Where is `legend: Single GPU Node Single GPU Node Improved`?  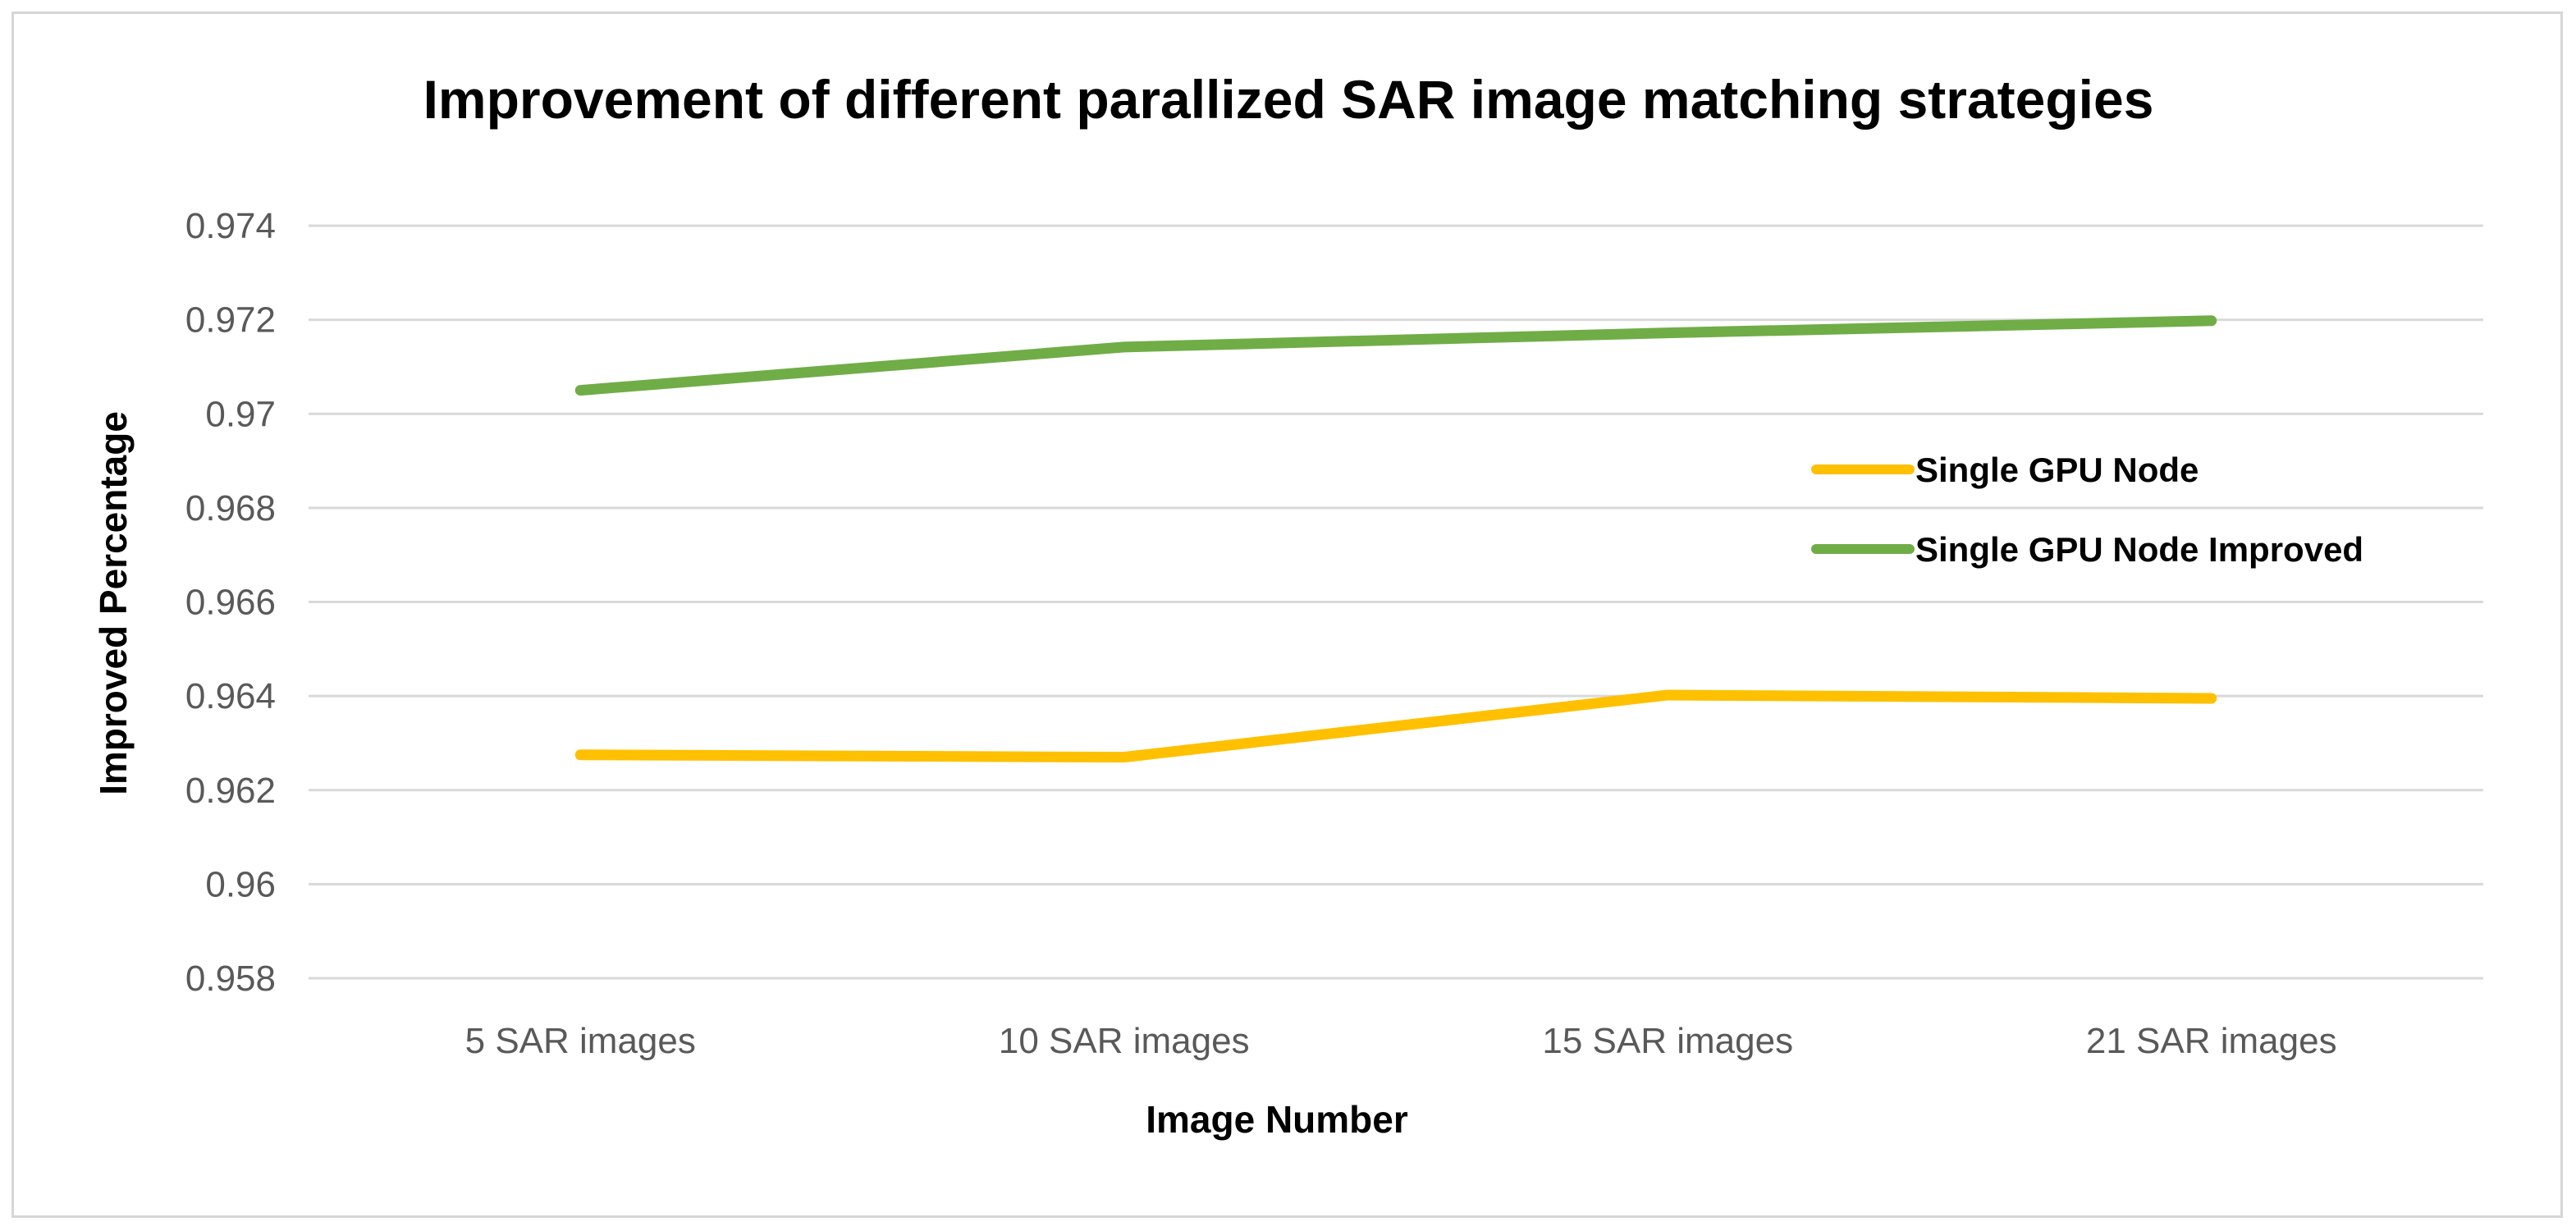
legend: Single GPU Node Single GPU Node Improved is located at coordinates (2087, 510).